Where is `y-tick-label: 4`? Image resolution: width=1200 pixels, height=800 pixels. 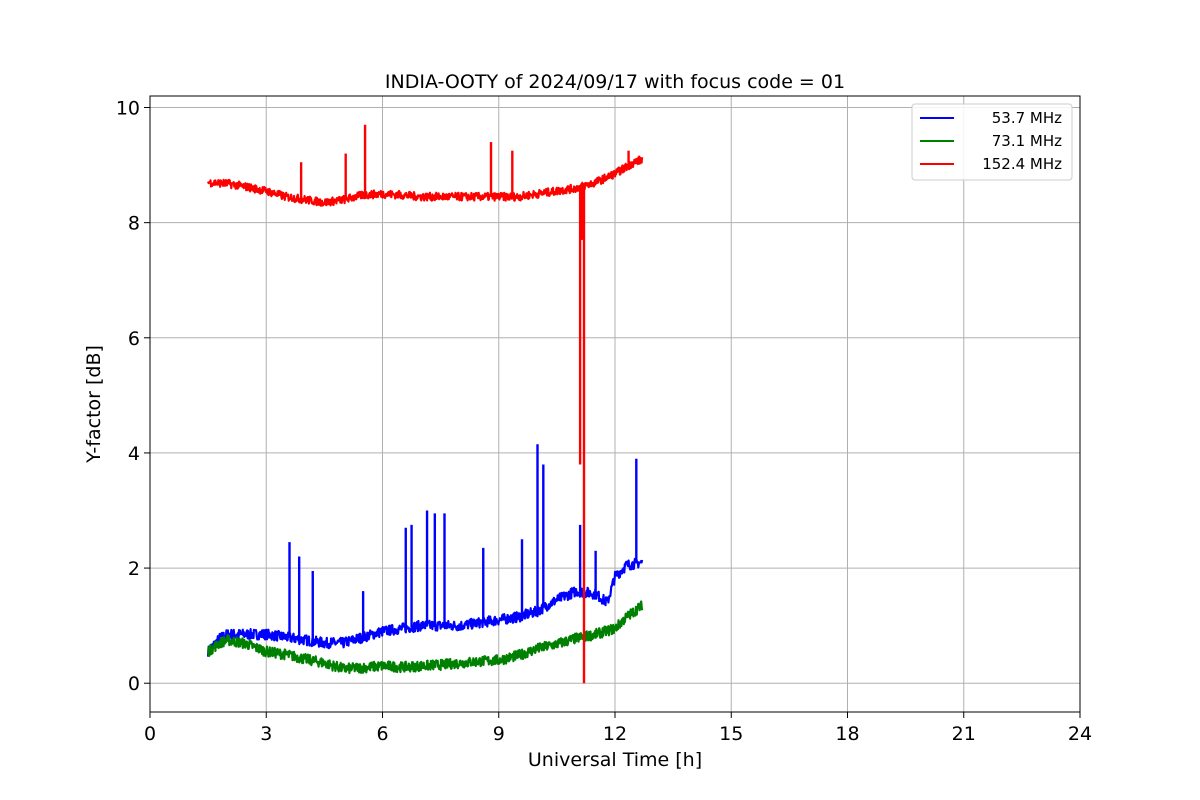
y-tick-label: 4 is located at coordinates (134, 454).